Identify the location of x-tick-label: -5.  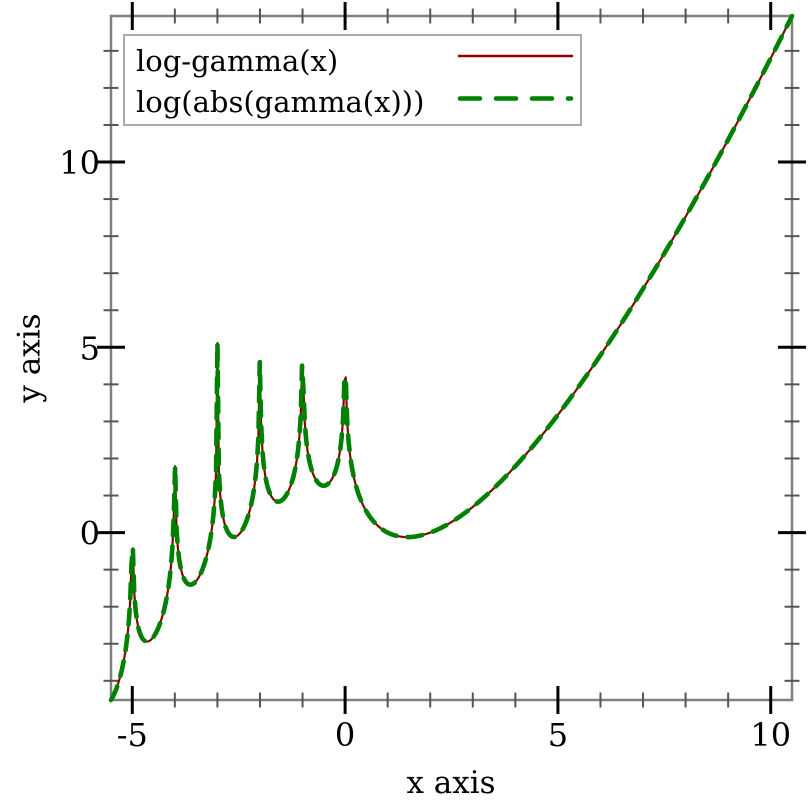
(132, 735).